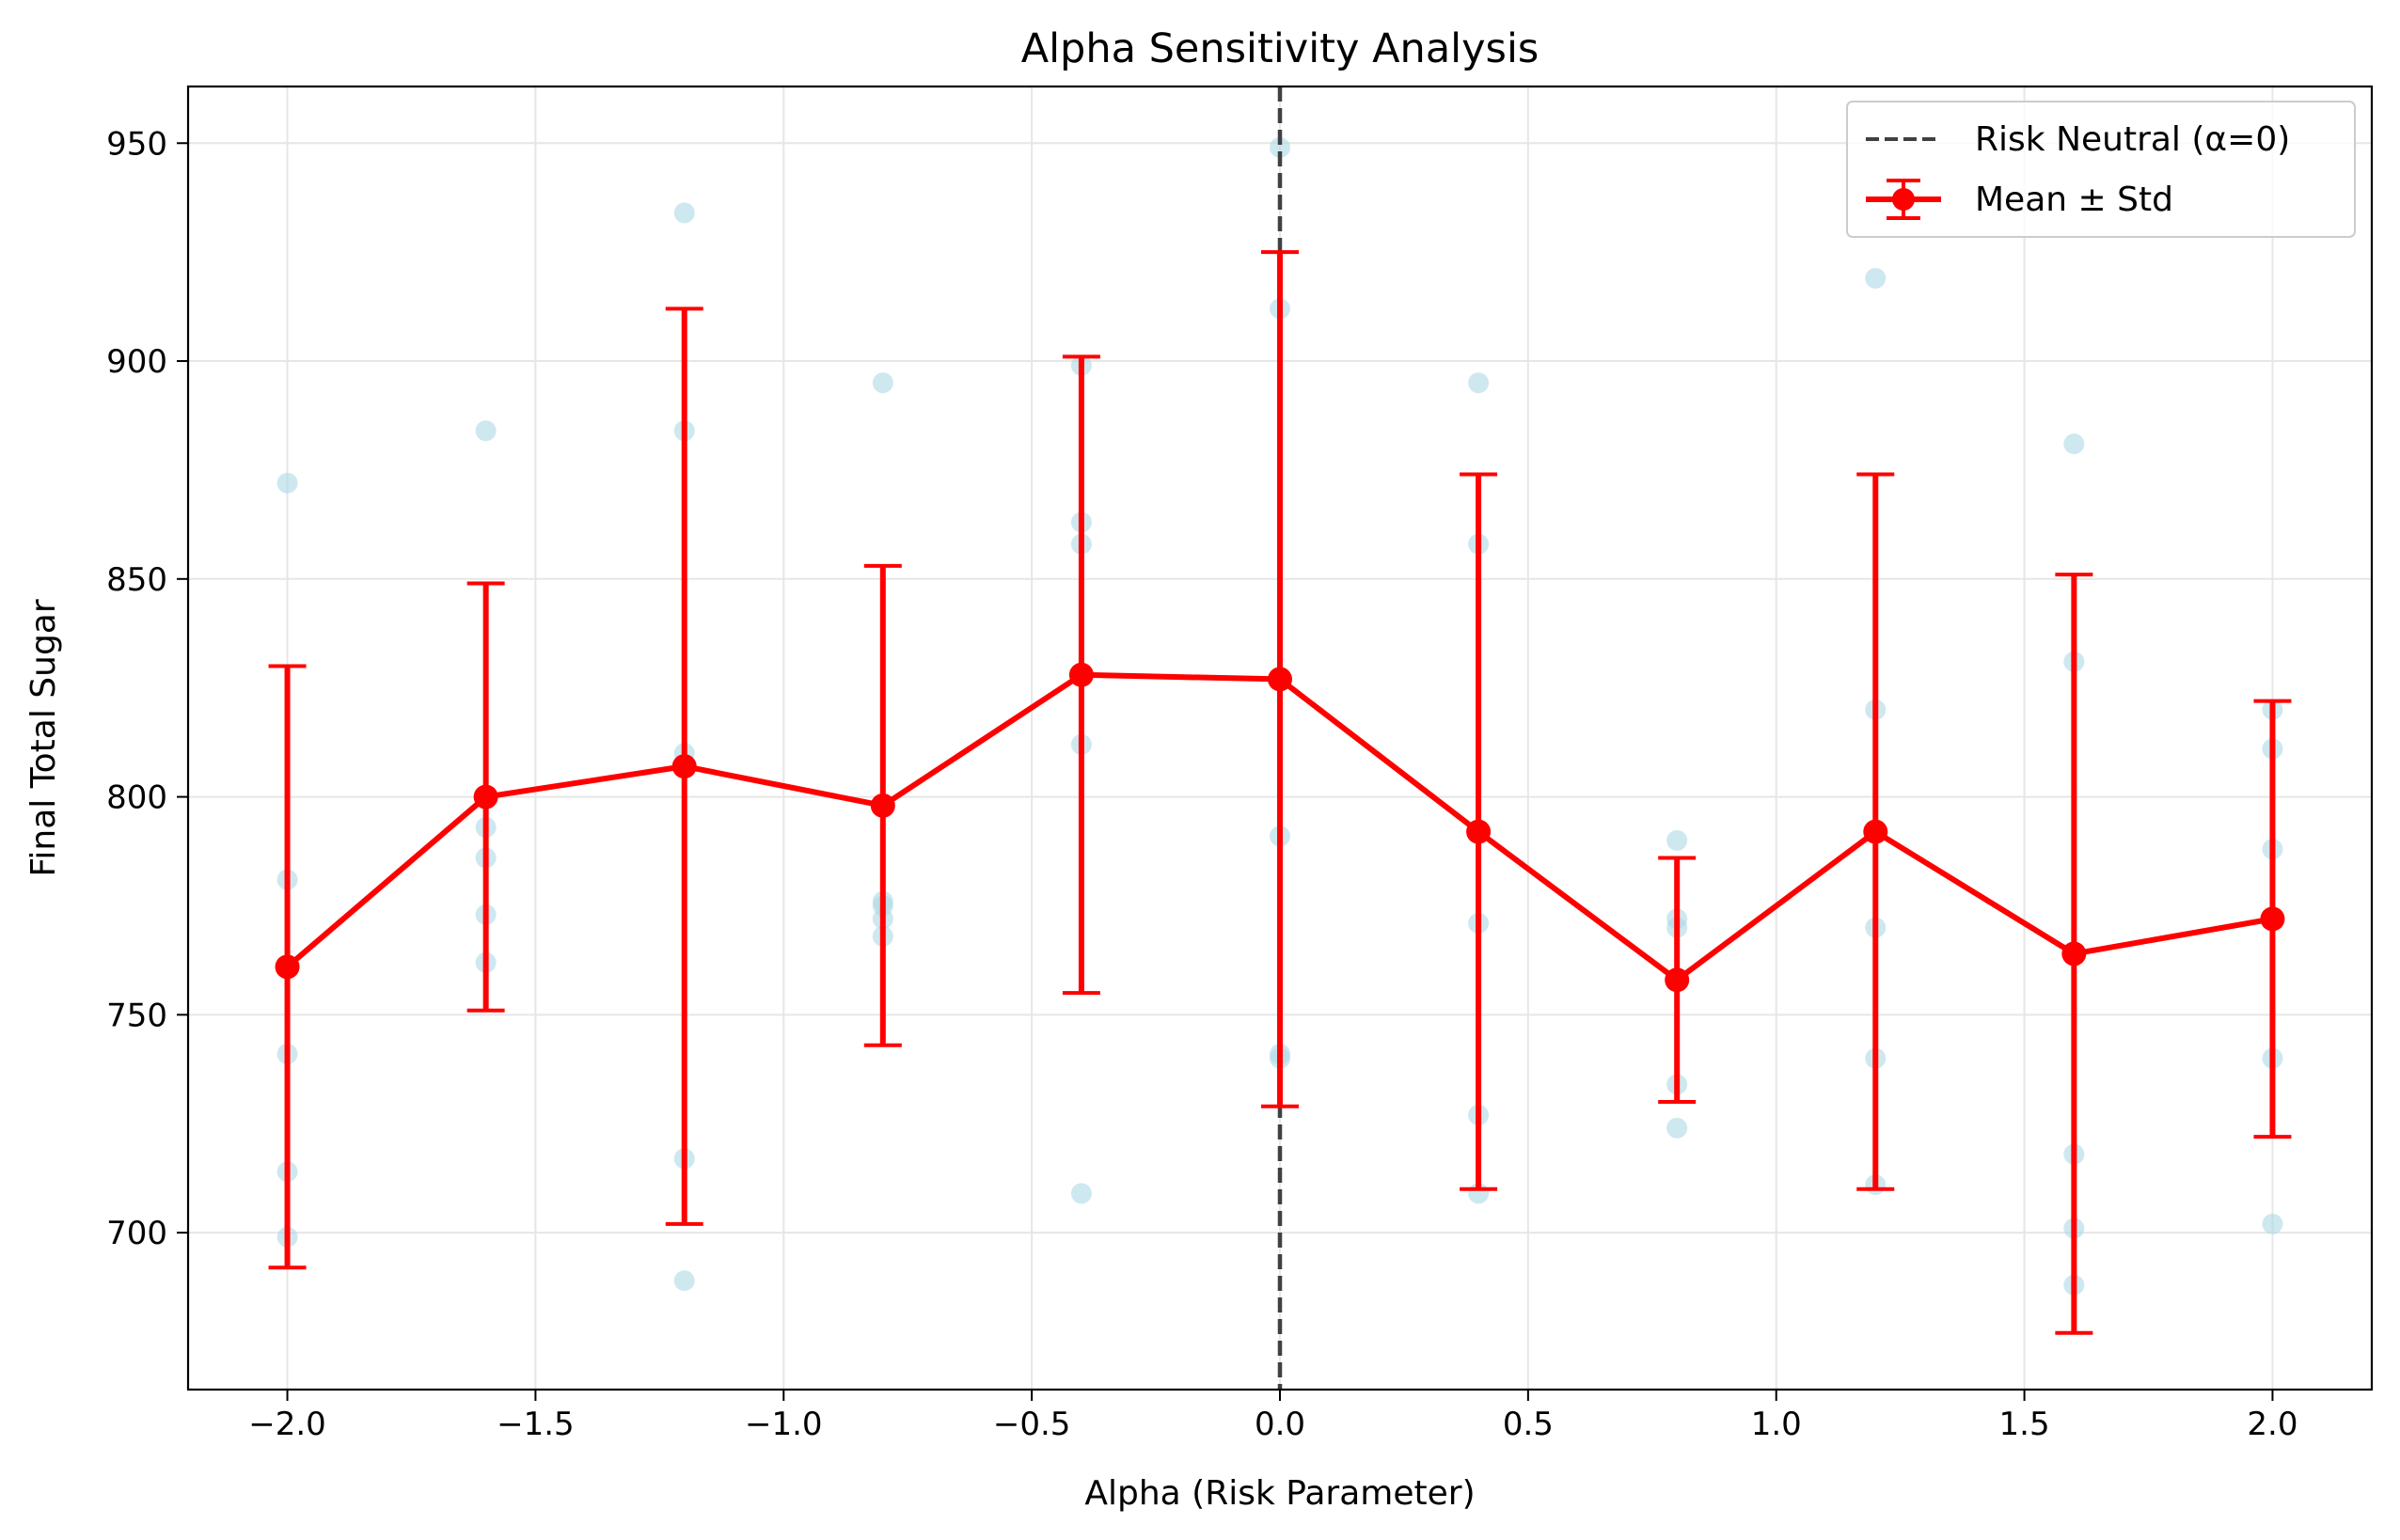 The width and height of the screenshot is (2400, 1540). I want to click on y-tick-label: 700, so click(136, 1233).